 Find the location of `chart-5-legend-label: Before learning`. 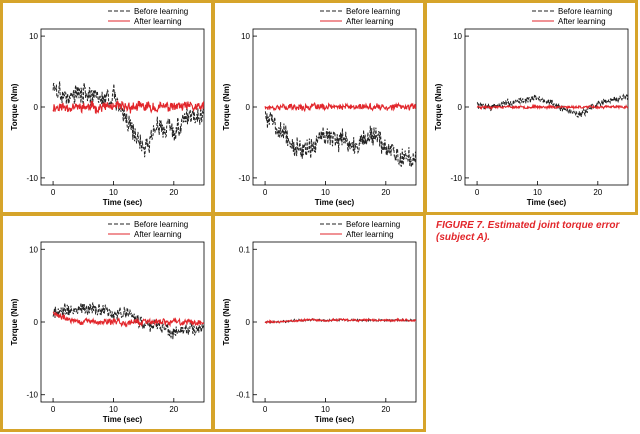

chart-5-legend-label: Before learning is located at coordinates (373, 224).